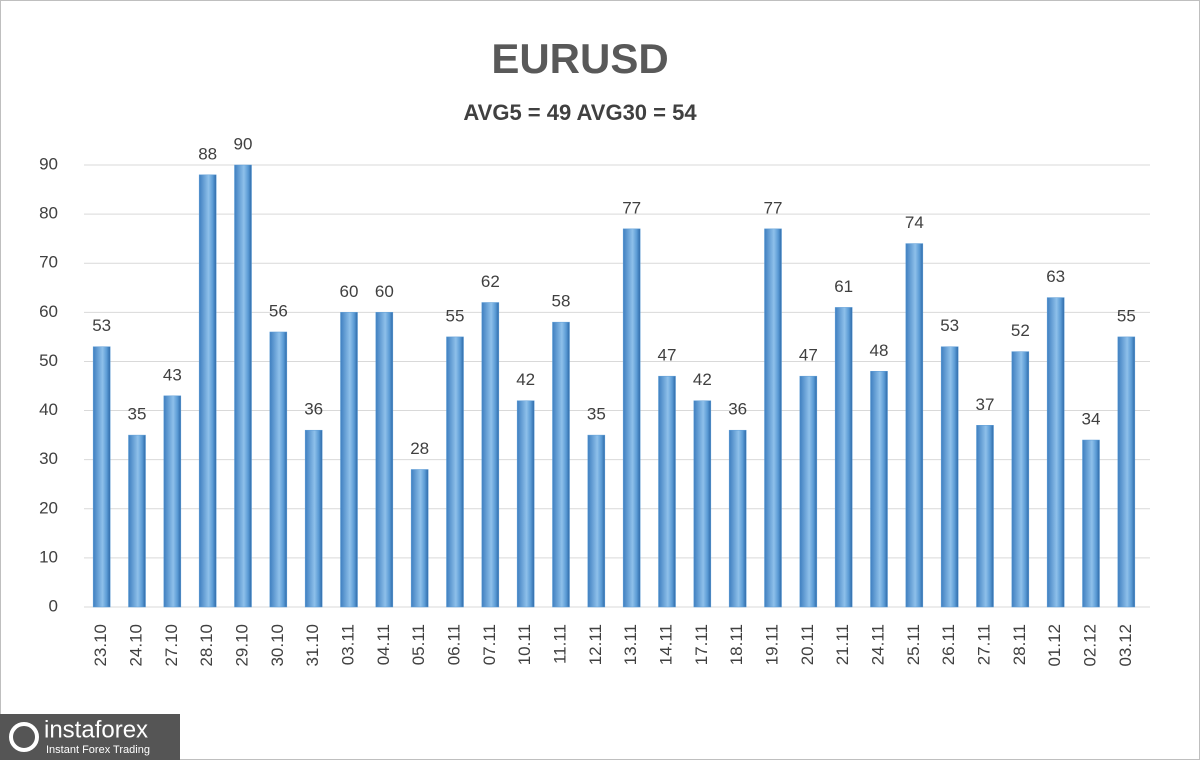 The height and width of the screenshot is (760, 1200). Describe the element at coordinates (807, 644) in the screenshot. I see `x-tick-label: 20.11` at that location.